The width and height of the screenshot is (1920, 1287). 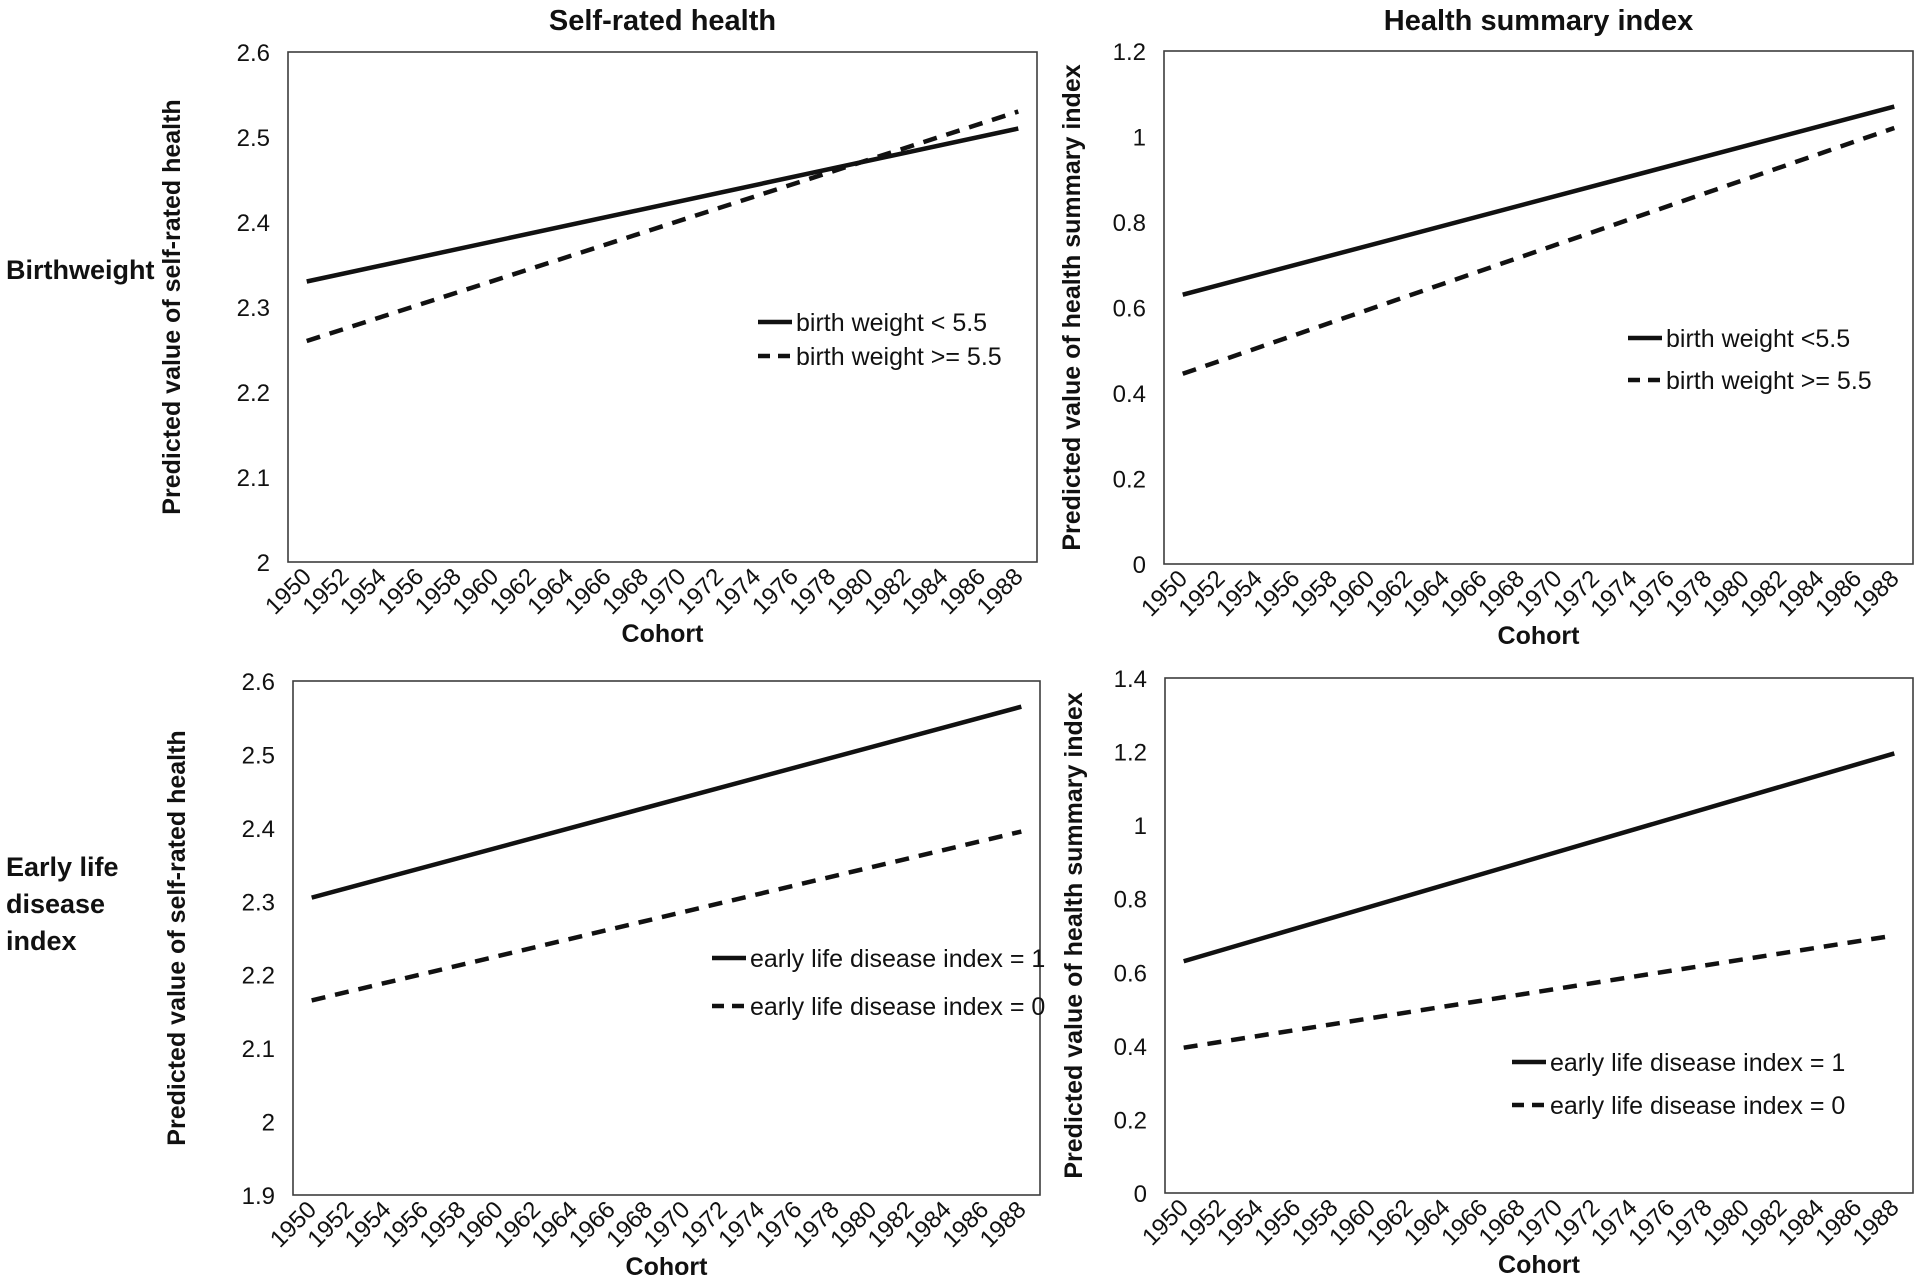 What do you see at coordinates (1130, 679) in the screenshot?
I see `y-tick-label: 1.4` at bounding box center [1130, 679].